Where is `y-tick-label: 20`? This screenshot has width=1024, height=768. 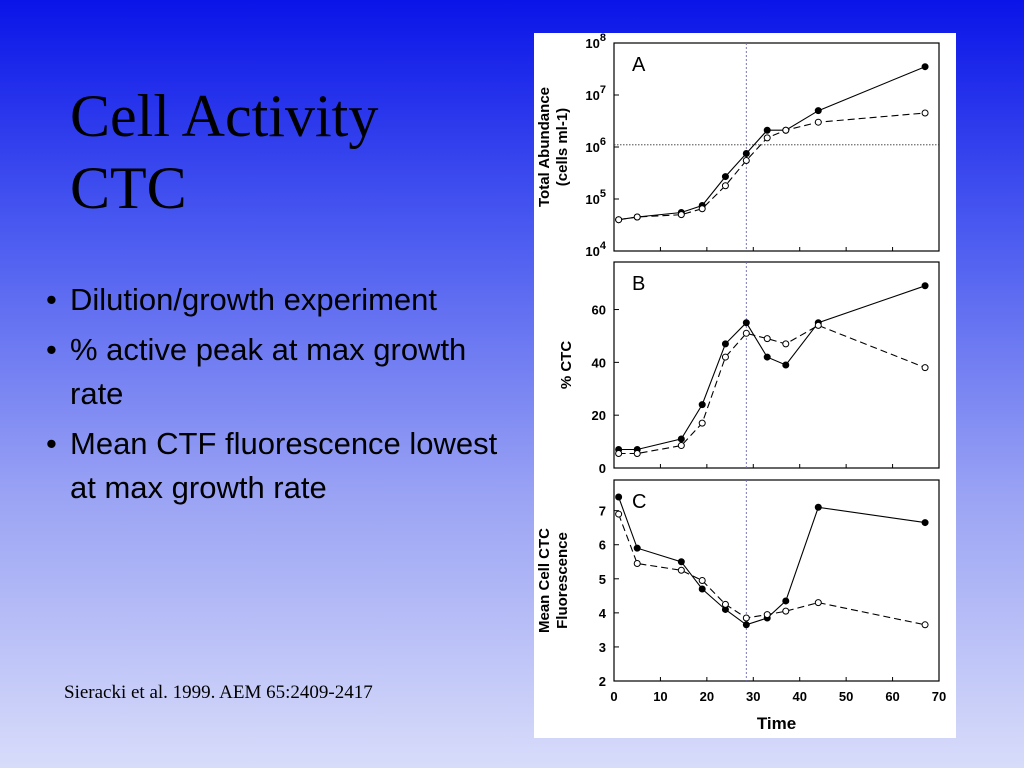
y-tick-label: 20 is located at coordinates (599, 415).